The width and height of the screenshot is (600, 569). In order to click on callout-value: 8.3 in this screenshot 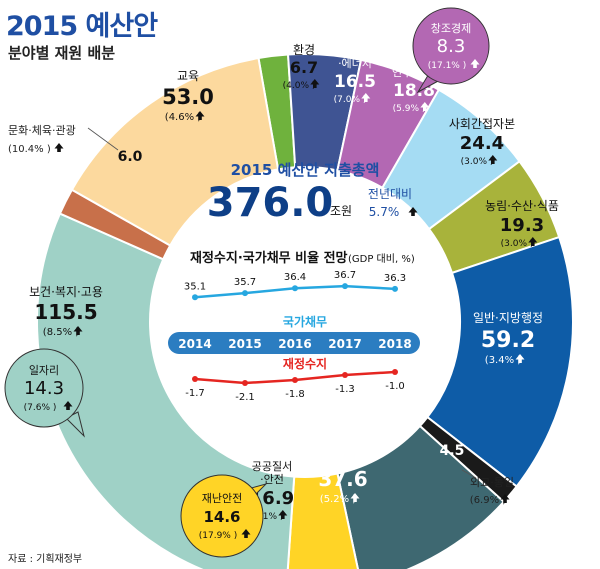, I will do `click(451, 46)`.